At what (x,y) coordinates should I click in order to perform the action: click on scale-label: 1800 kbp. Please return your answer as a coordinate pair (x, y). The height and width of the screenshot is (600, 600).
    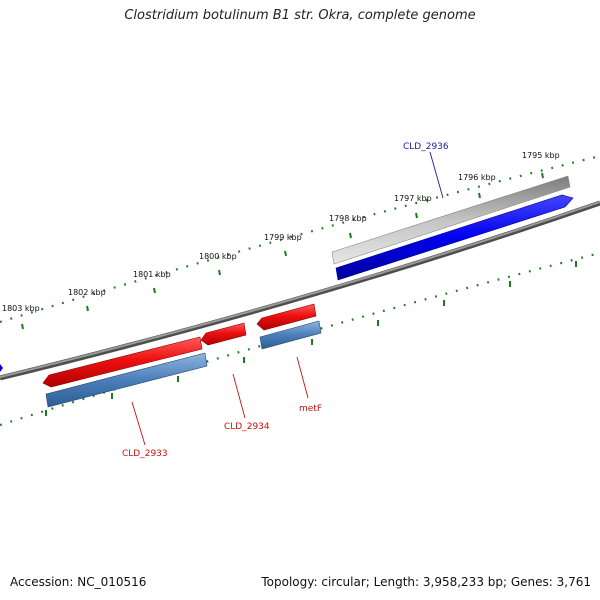
    Looking at the image, I should click on (218, 256).